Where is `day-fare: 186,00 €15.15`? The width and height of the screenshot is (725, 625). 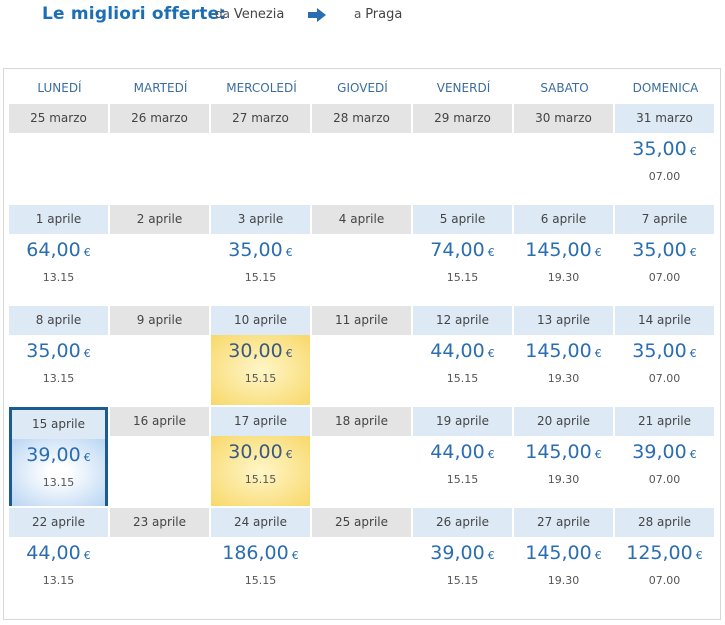 day-fare: 186,00 €15.15 is located at coordinates (260, 572).